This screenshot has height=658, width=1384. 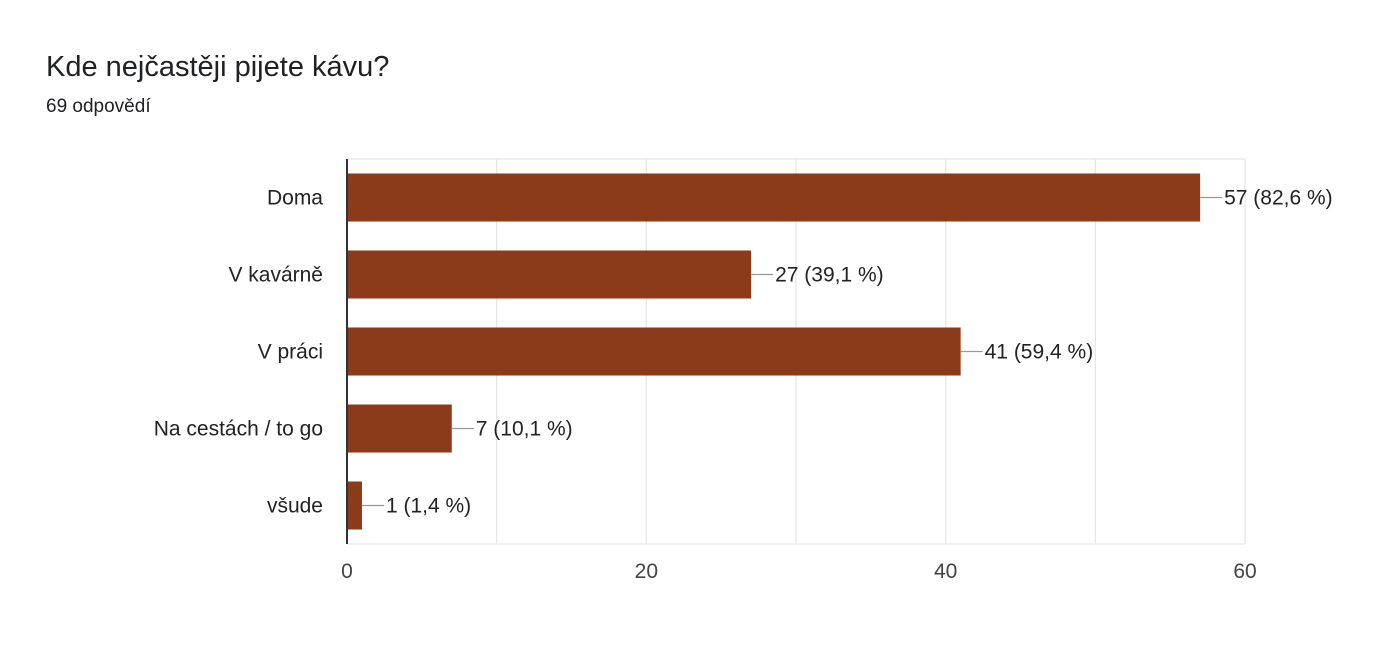 What do you see at coordinates (295, 506) in the screenshot?
I see `category-label: všude` at bounding box center [295, 506].